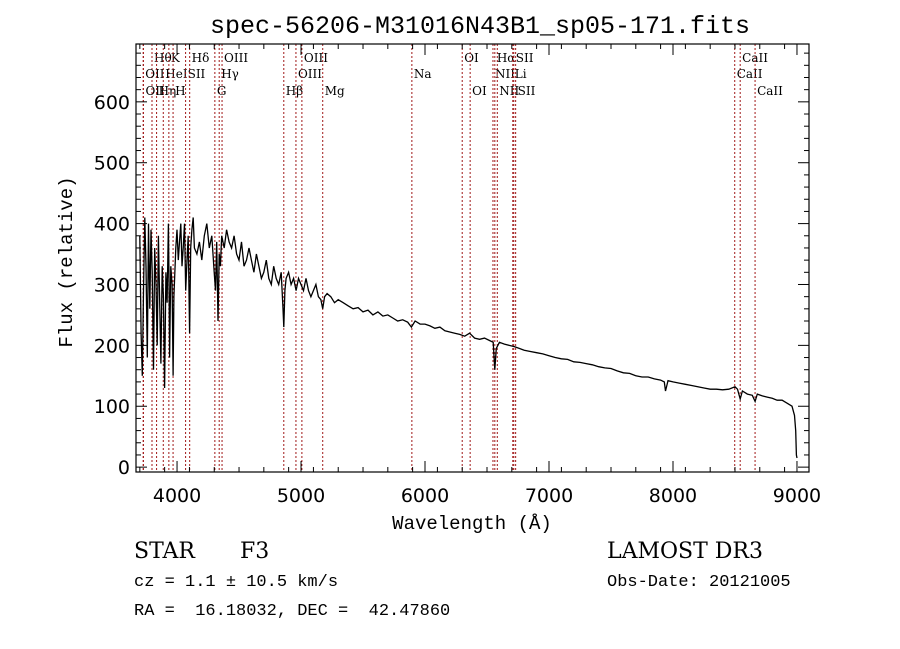 The image size is (900, 649). What do you see at coordinates (301, 496) in the screenshot?
I see `x-tick-label: 5000` at bounding box center [301, 496].